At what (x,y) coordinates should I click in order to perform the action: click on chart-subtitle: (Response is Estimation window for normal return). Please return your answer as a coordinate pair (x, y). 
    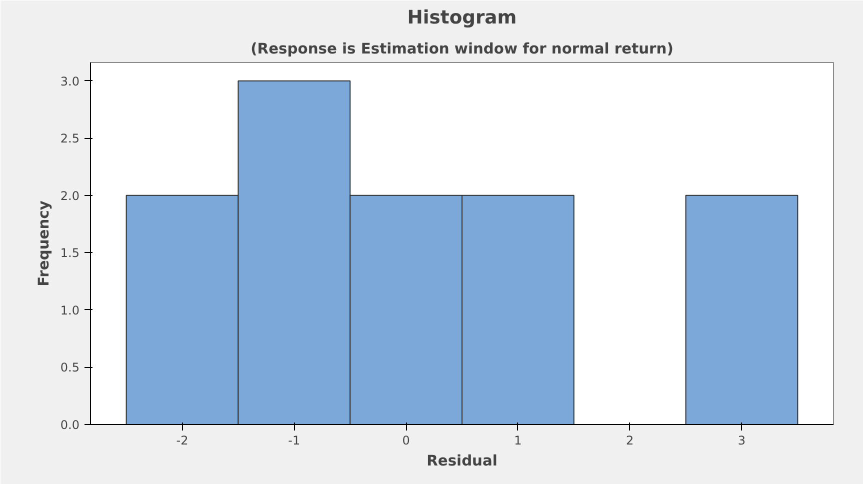
    Looking at the image, I should click on (462, 49).